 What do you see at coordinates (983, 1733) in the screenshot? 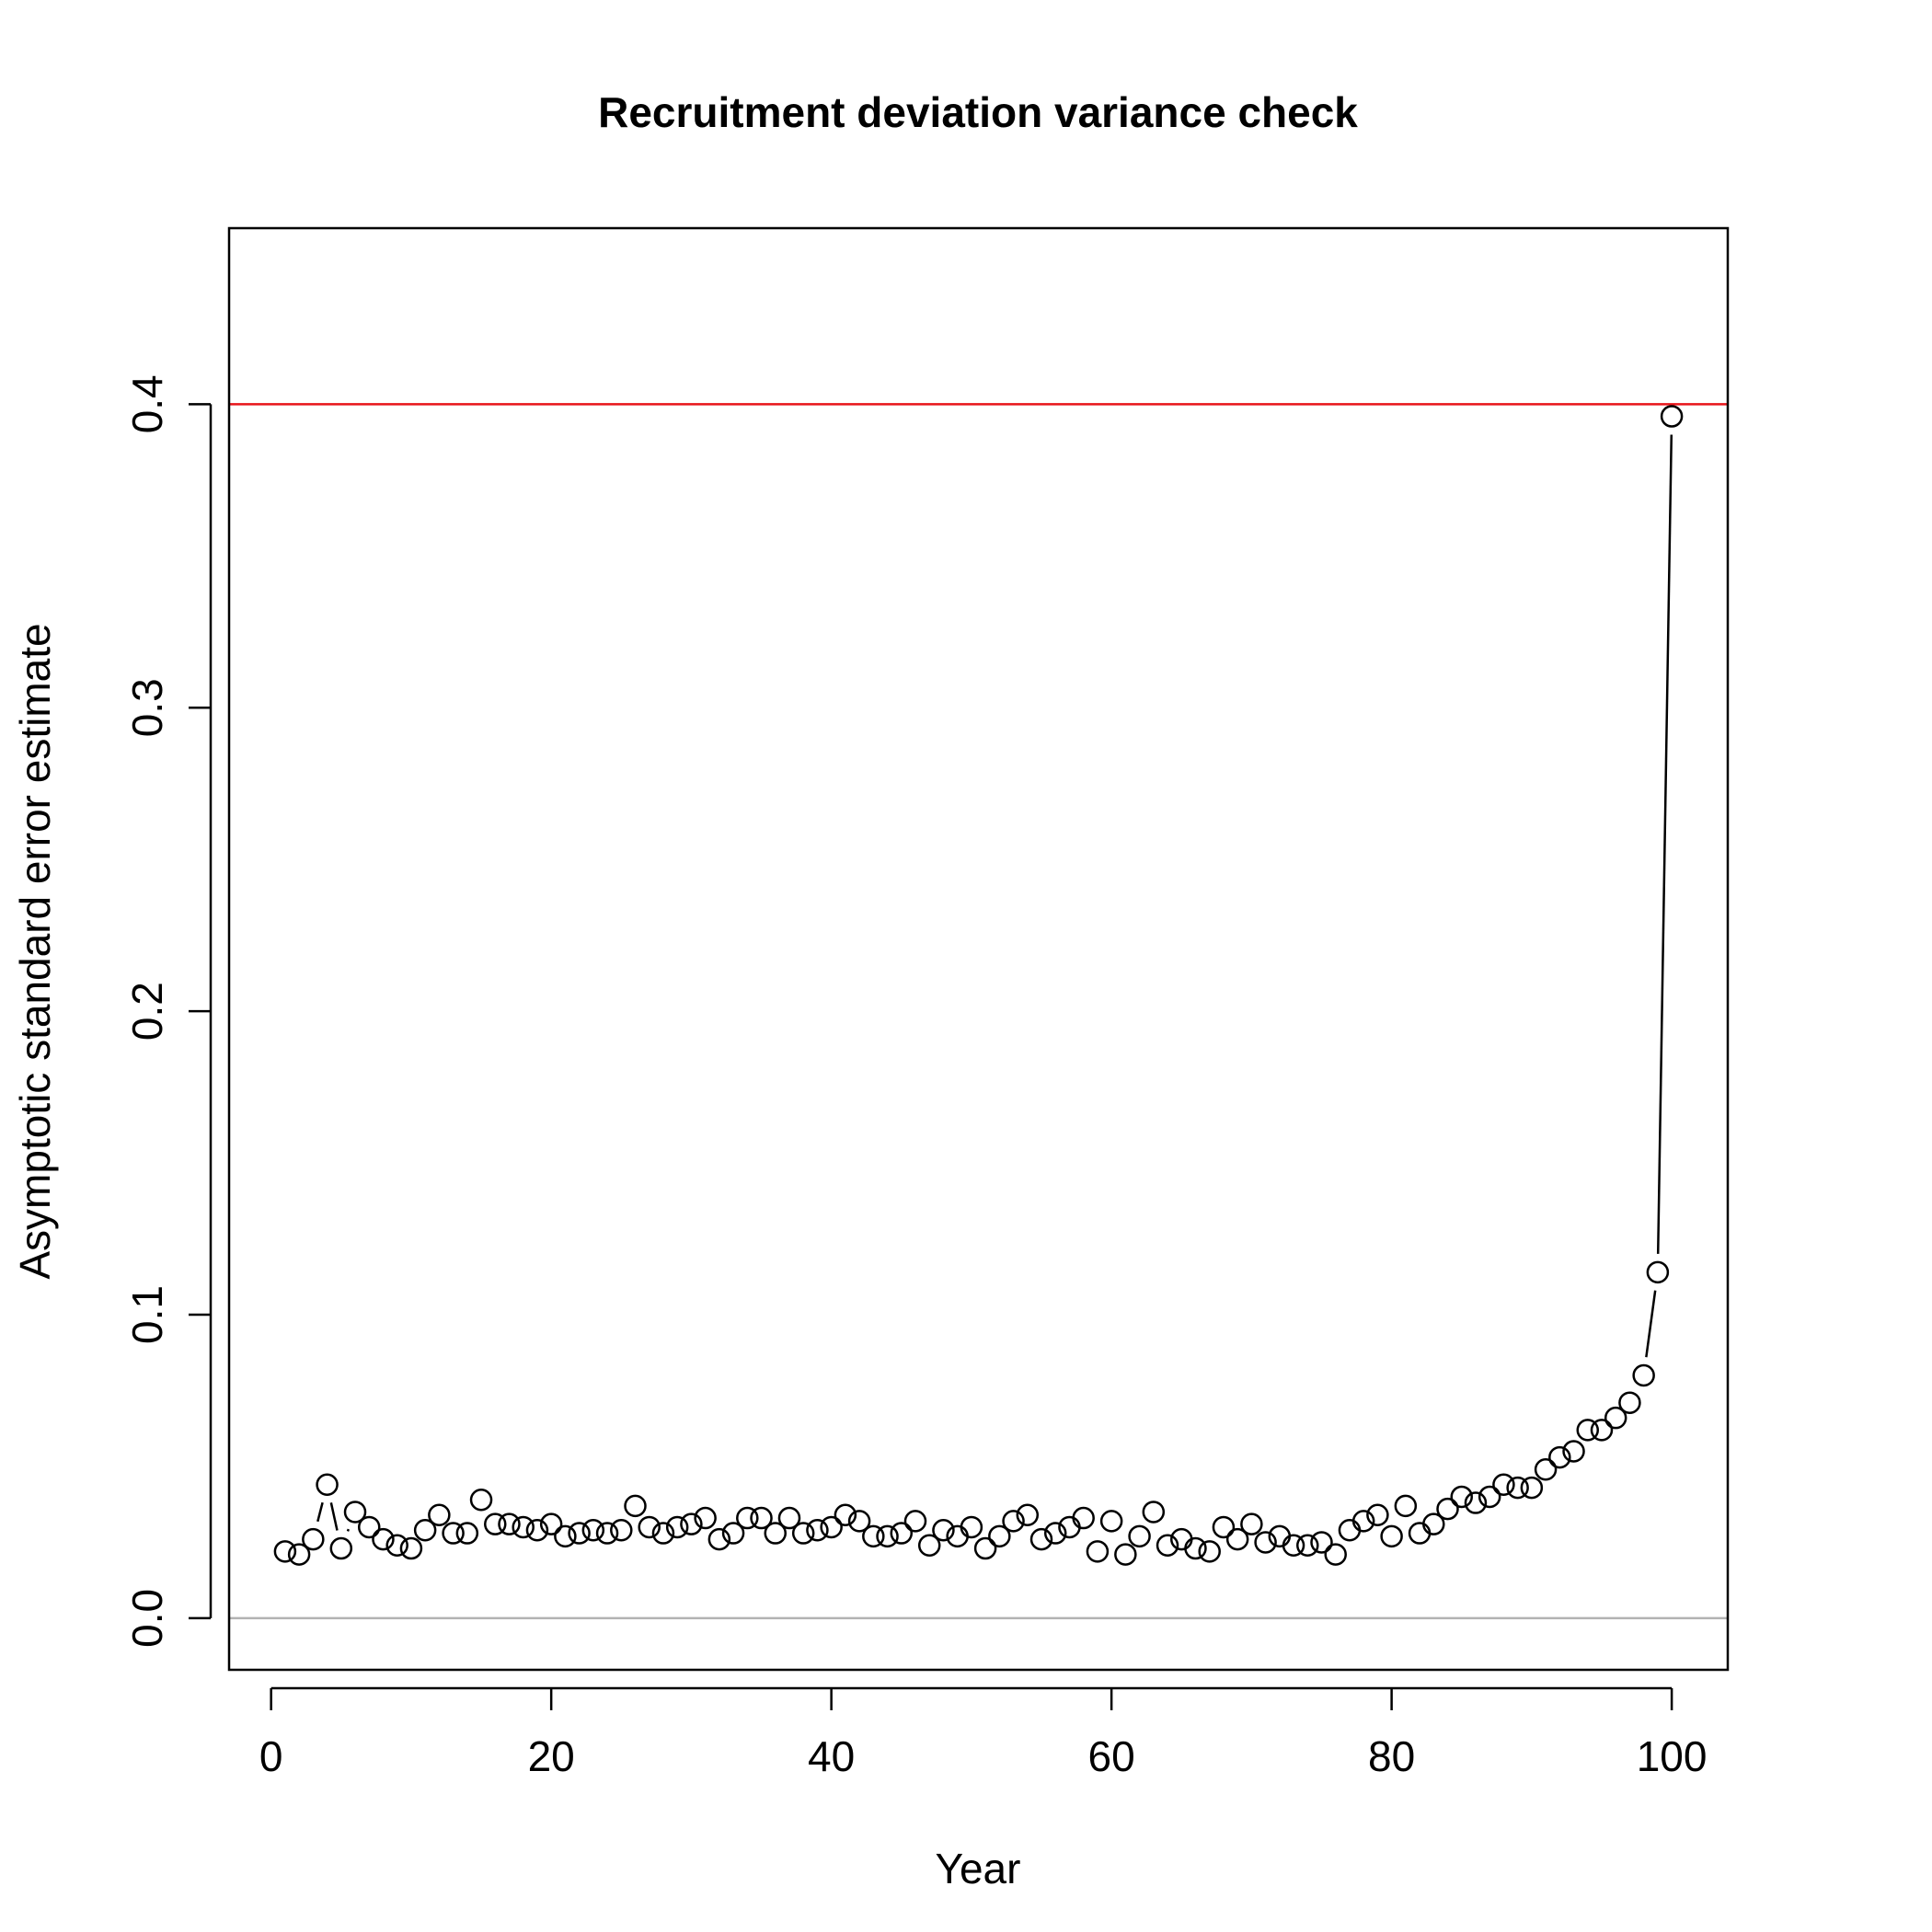
I see `x-axis: 0 20 40 60 80 100` at bounding box center [983, 1733].